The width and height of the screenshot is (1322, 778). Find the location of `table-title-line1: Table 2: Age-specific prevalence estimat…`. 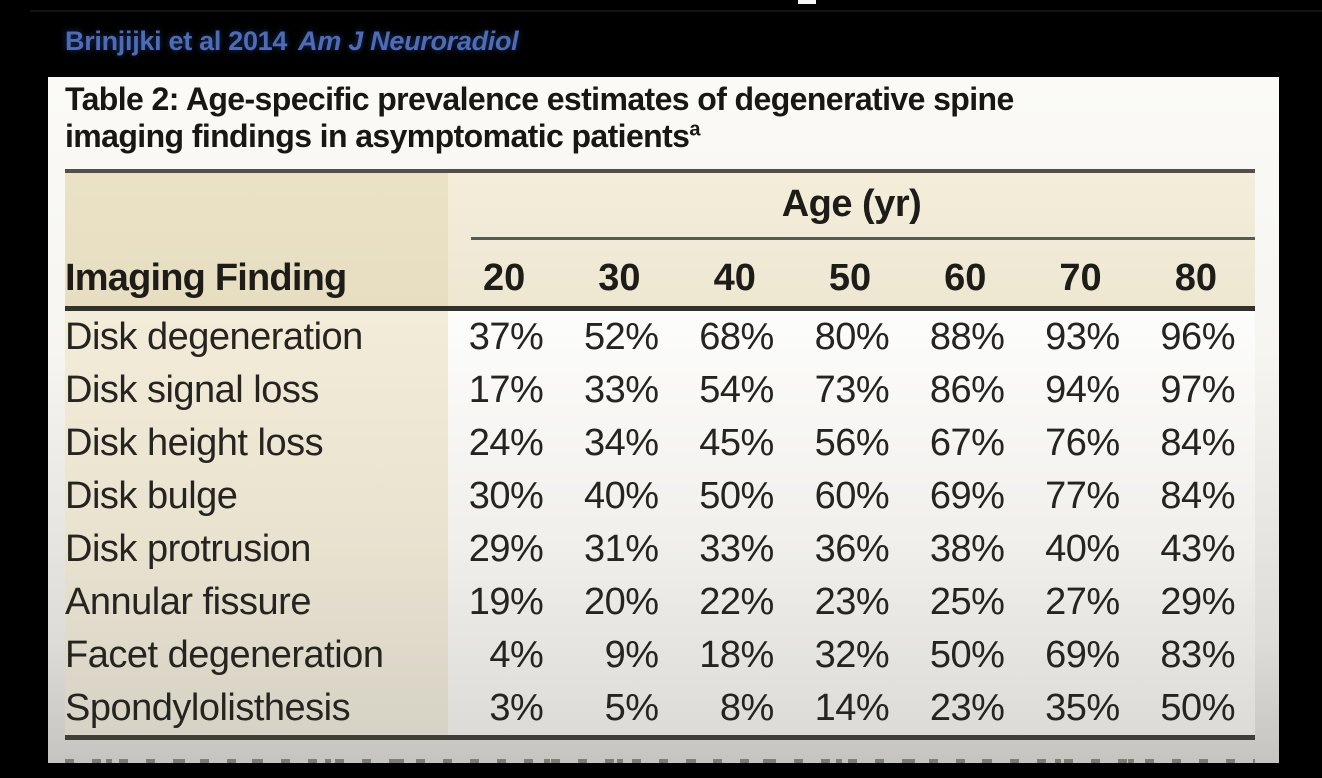

table-title-line1: Table 2: Age-specific prevalence estimat… is located at coordinates (539, 99).